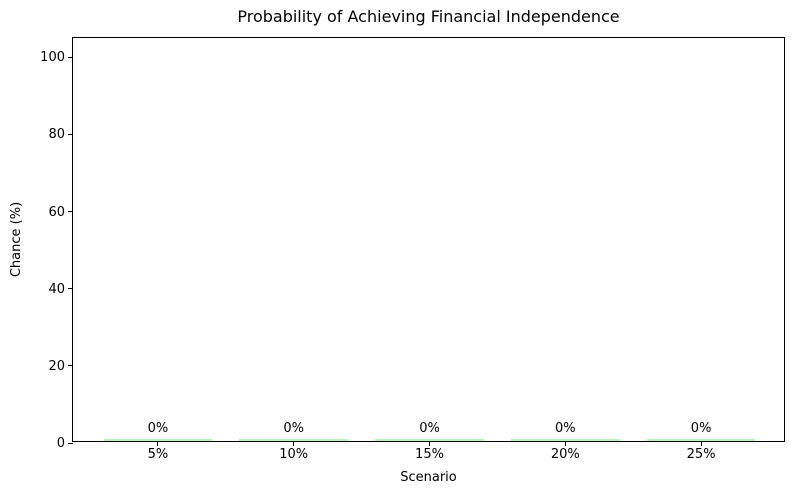 The width and height of the screenshot is (800, 500). I want to click on x-tick-label: 20%, so click(565, 454).